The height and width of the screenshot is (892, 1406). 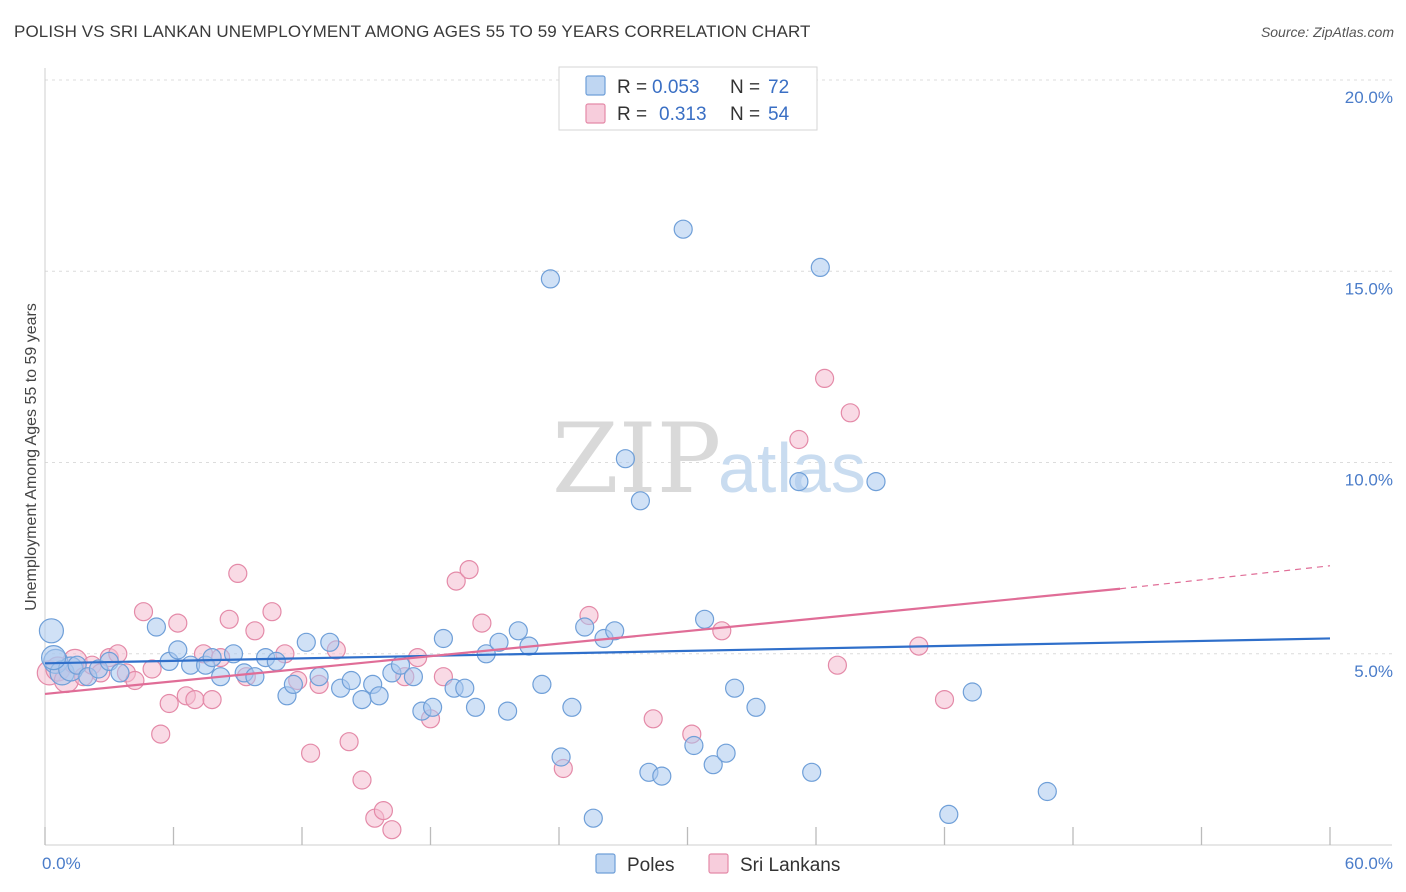 What do you see at coordinates (651, 865) in the screenshot?
I see `bottom-legend-label-poles: Poles` at bounding box center [651, 865].